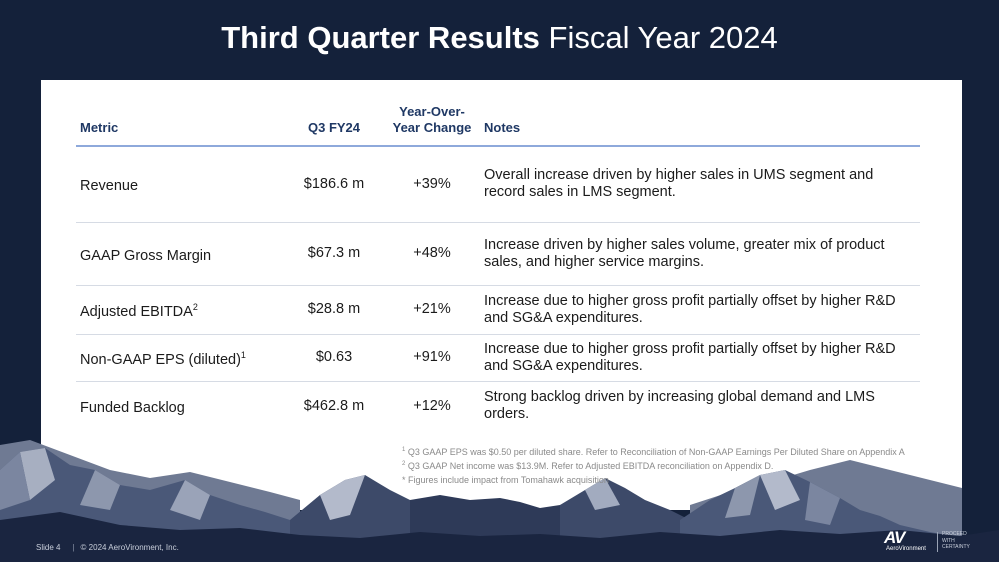 The image size is (999, 562). What do you see at coordinates (132, 408) in the screenshot?
I see `metric-name: Funded Backlog` at bounding box center [132, 408].